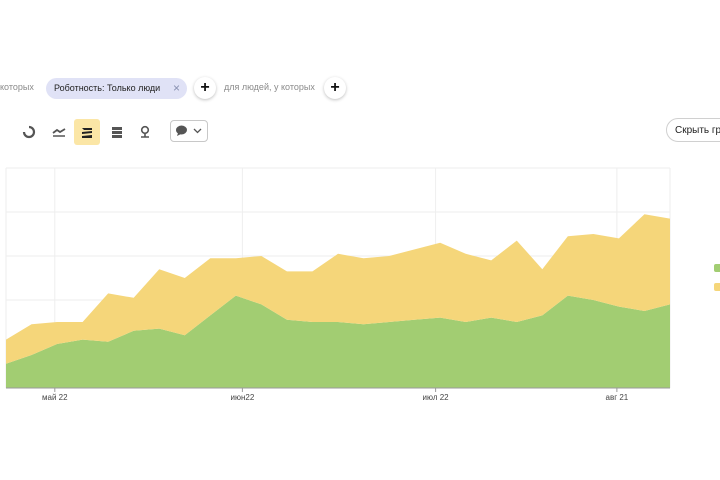 This screenshot has width=720, height=480. What do you see at coordinates (189, 131) in the screenshot?
I see `chart-option-select` at bounding box center [189, 131].